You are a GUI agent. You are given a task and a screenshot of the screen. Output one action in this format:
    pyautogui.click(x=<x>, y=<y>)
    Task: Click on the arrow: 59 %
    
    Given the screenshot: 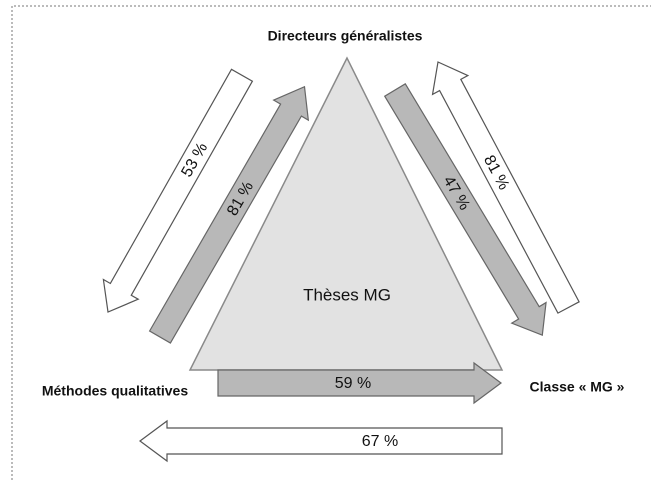 What is the action you would take?
    pyautogui.click(x=360, y=383)
    